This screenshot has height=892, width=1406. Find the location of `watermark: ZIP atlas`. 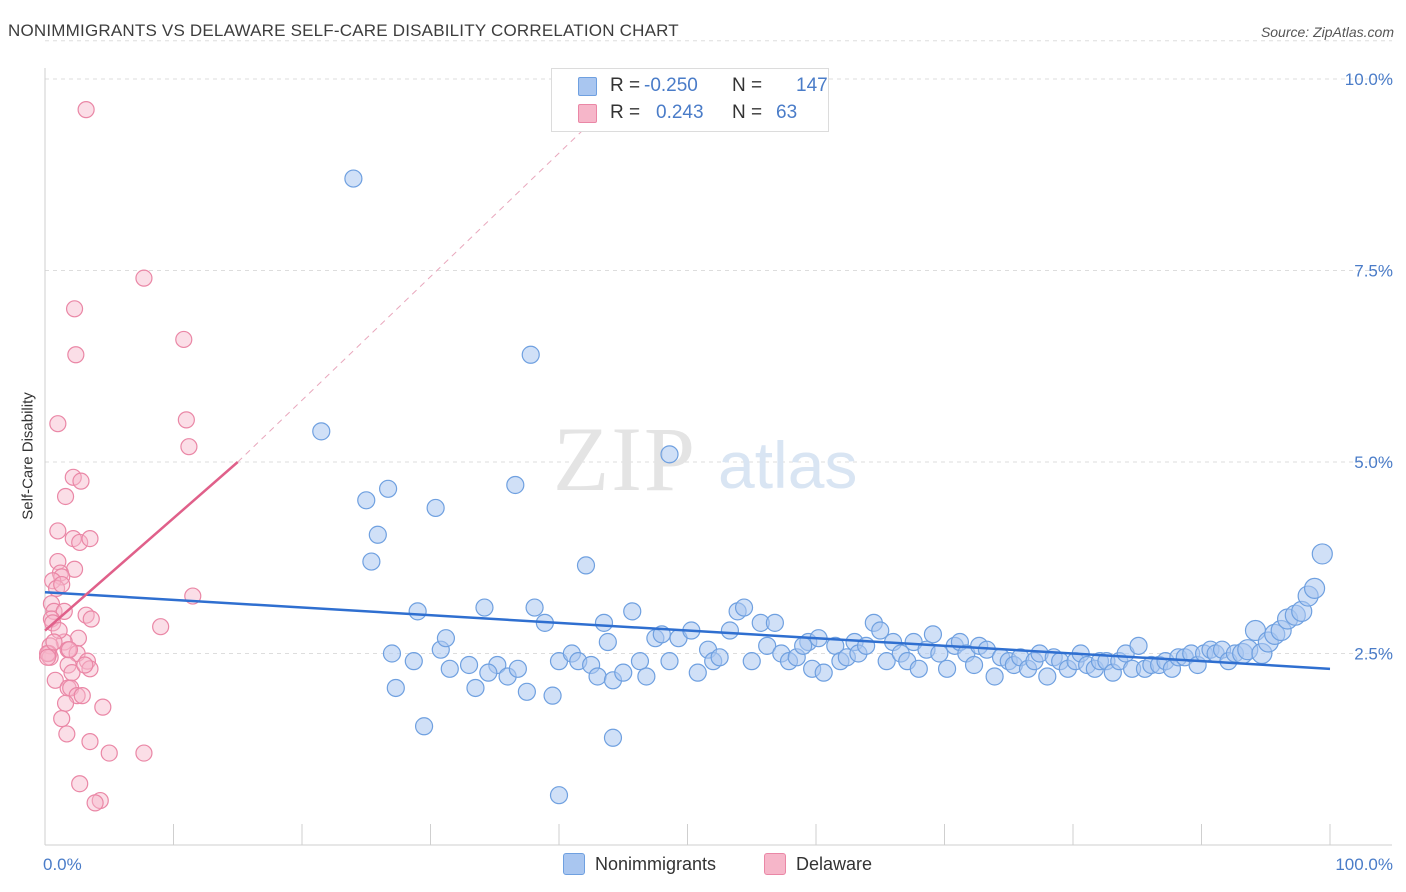

watermark: ZIP atlas is located at coordinates (705, 459).